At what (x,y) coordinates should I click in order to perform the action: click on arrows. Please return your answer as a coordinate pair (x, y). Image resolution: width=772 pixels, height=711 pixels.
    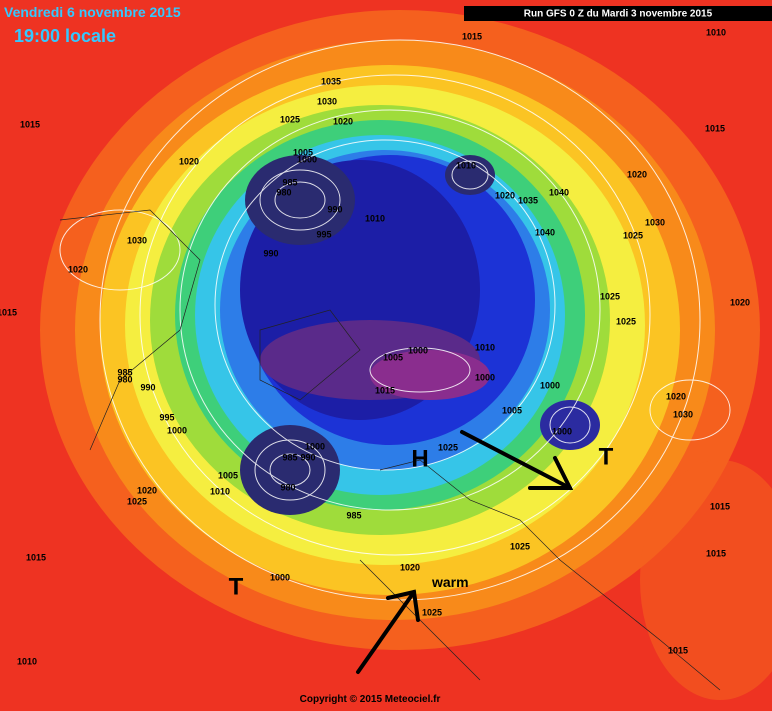
    Looking at the image, I should click on (465, 552).